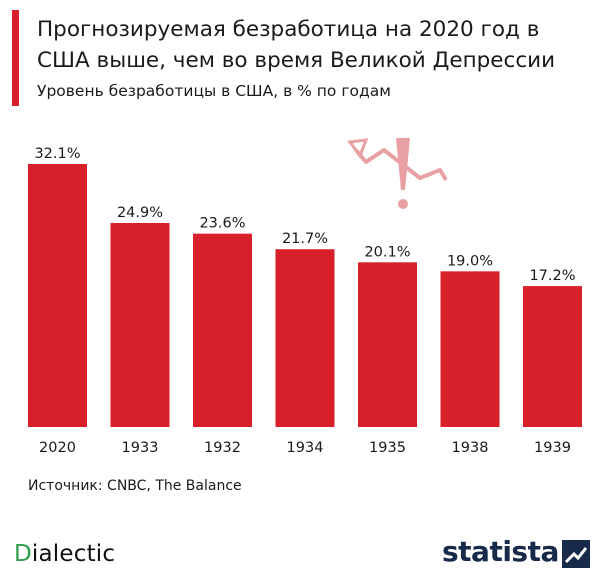  Describe the element at coordinates (57, 295) in the screenshot. I see `bar-2020` at that location.